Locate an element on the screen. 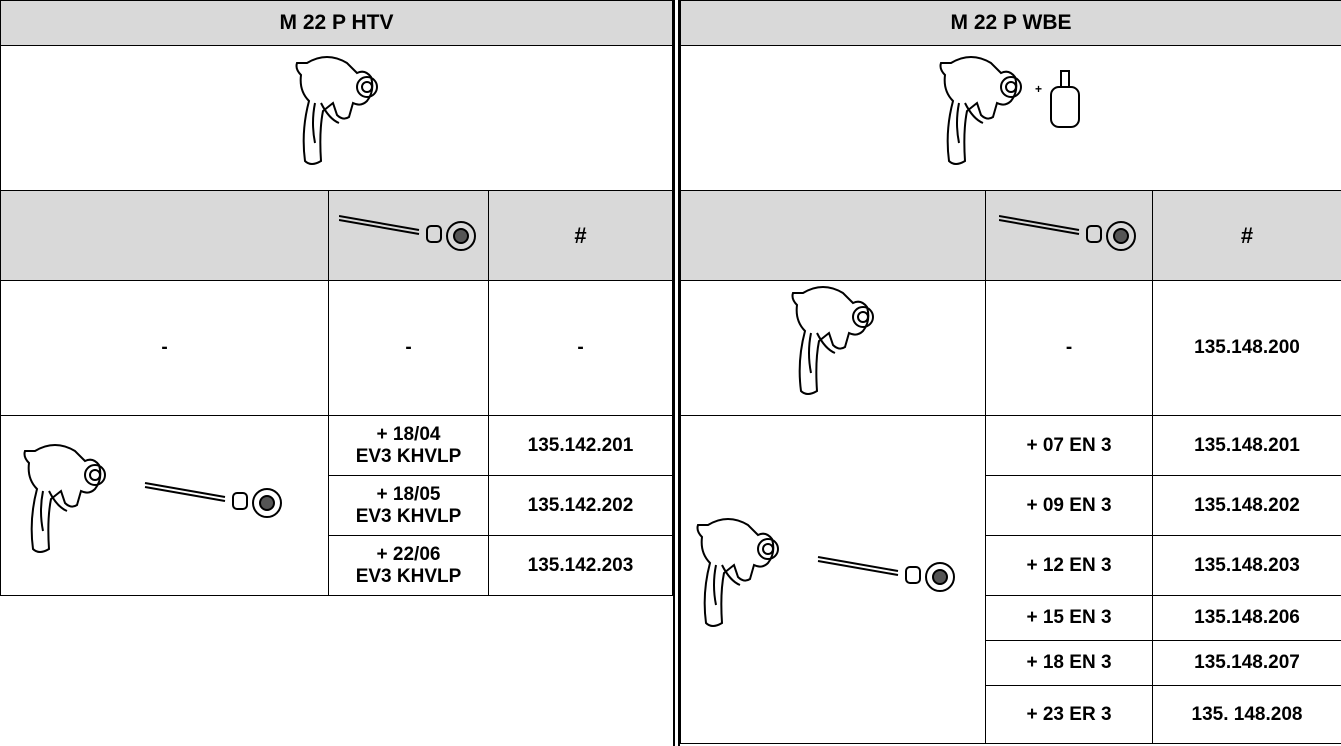 This screenshot has height=746, width=1341. nozzle: + 22/06 EV3 KHVLP is located at coordinates (408, 565).